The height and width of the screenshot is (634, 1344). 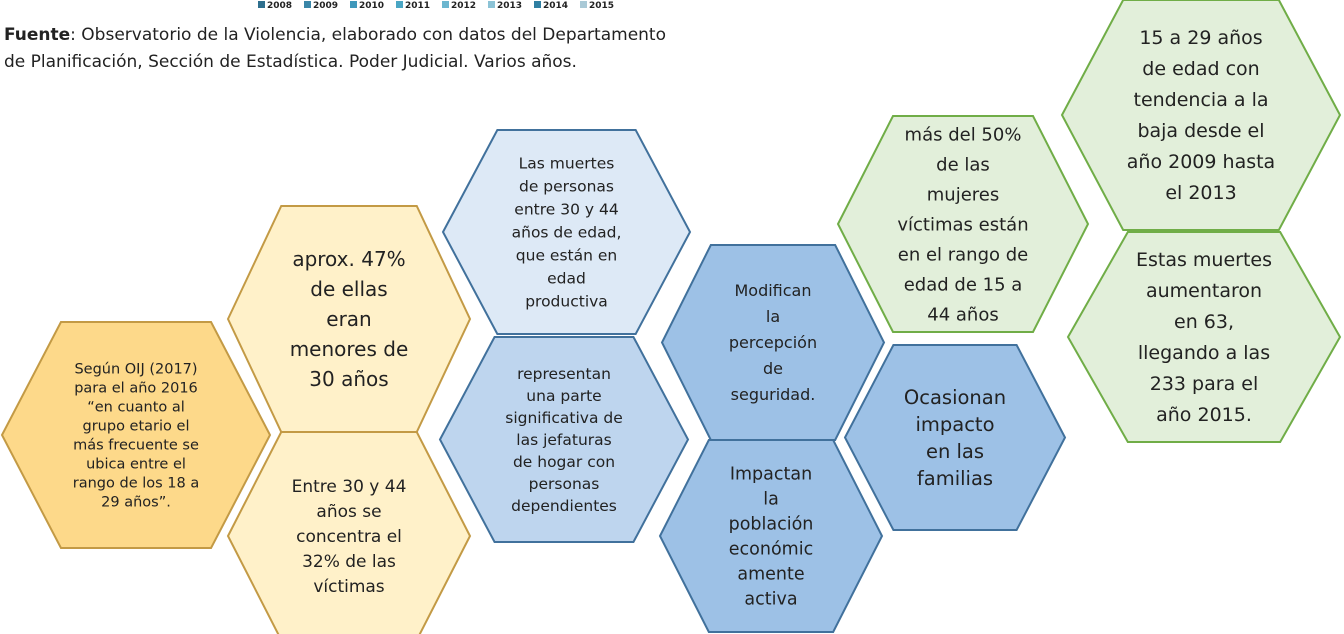 What do you see at coordinates (772, 290) in the screenshot?
I see `node-text-line: Modifican` at bounding box center [772, 290].